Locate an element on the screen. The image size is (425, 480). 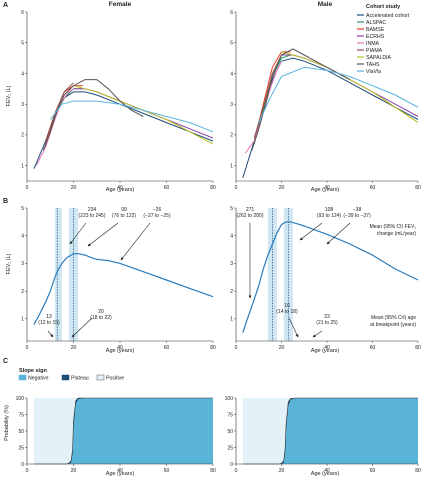
male-annot-top-line1: Mean (95% CI) FEV₁ is located at coordinates (393, 227).